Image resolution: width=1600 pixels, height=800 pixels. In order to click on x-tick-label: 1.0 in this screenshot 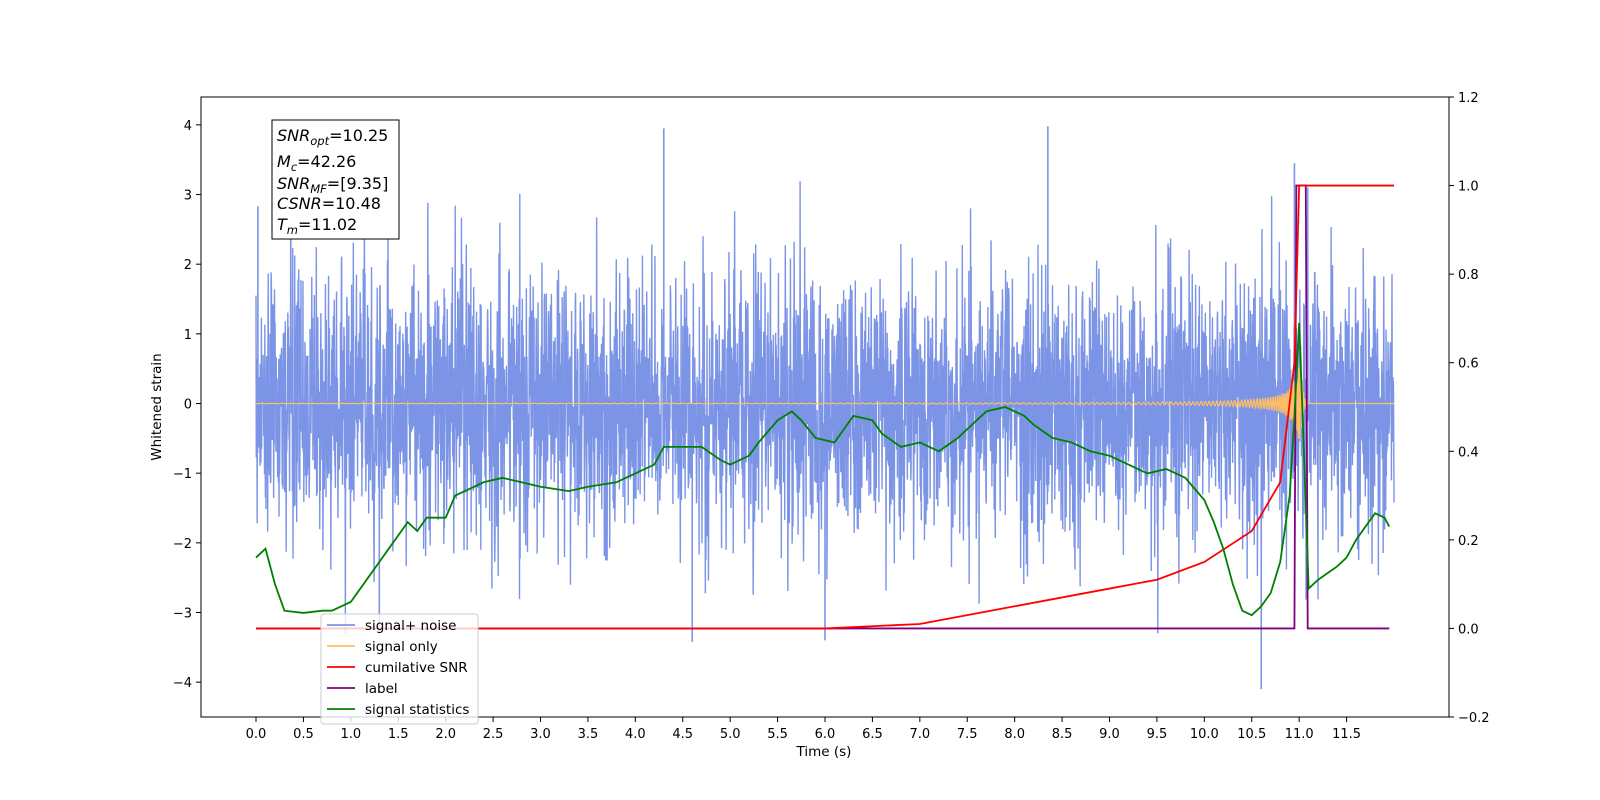, I will do `click(350, 734)`.